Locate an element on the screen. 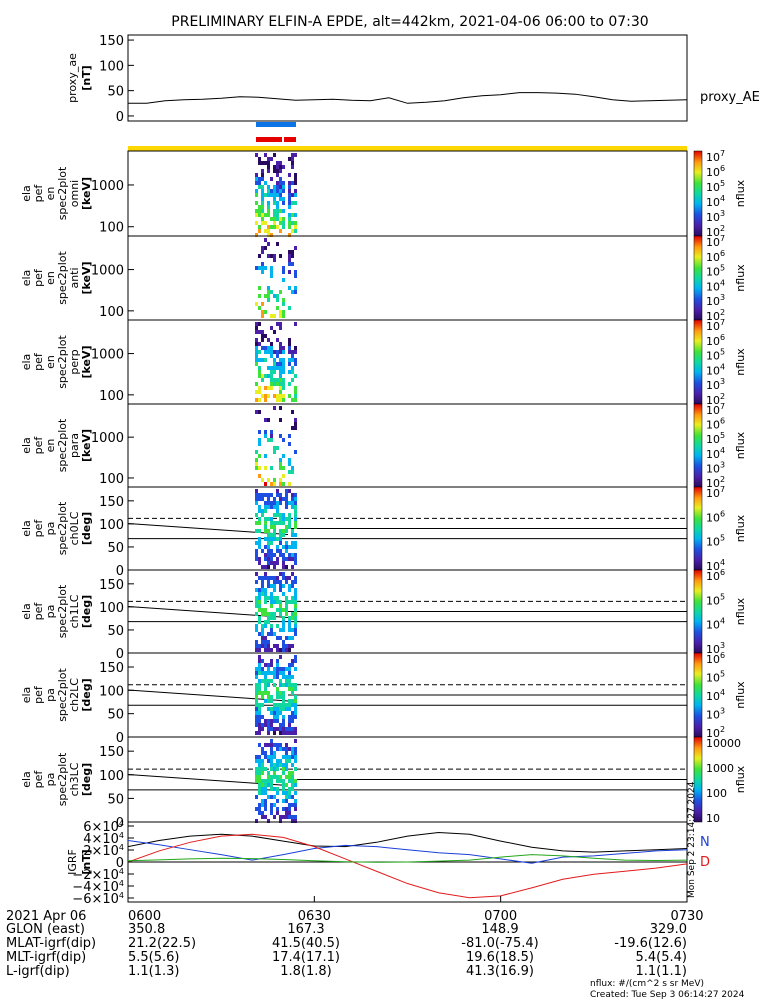 Image resolution: width=775 pixels, height=1000 pixels. footer-value: 1.1(1.1) is located at coordinates (662, 971).